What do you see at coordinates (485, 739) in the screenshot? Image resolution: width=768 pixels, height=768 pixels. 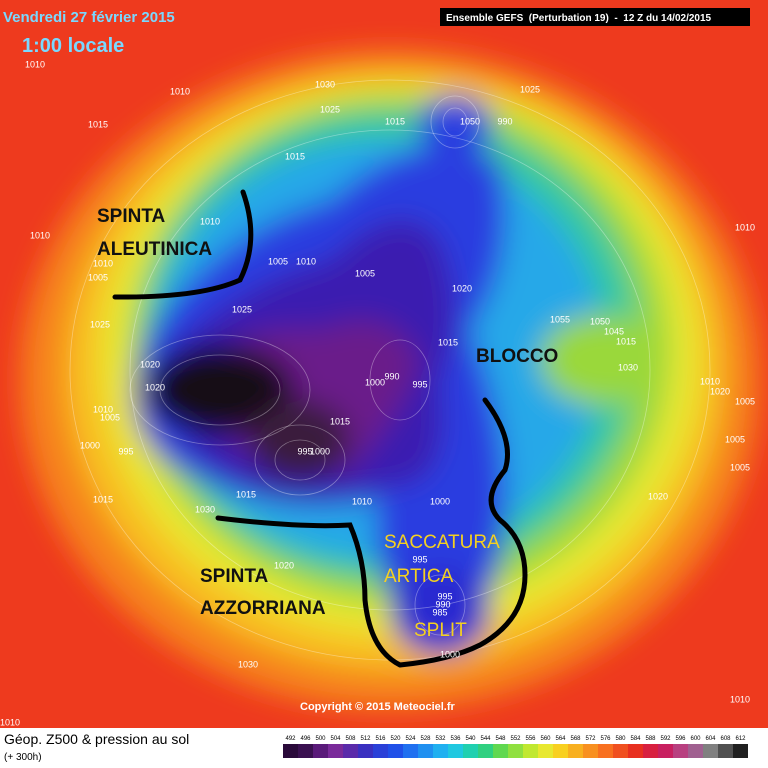 I see `colorbar-label: 544` at bounding box center [485, 739].